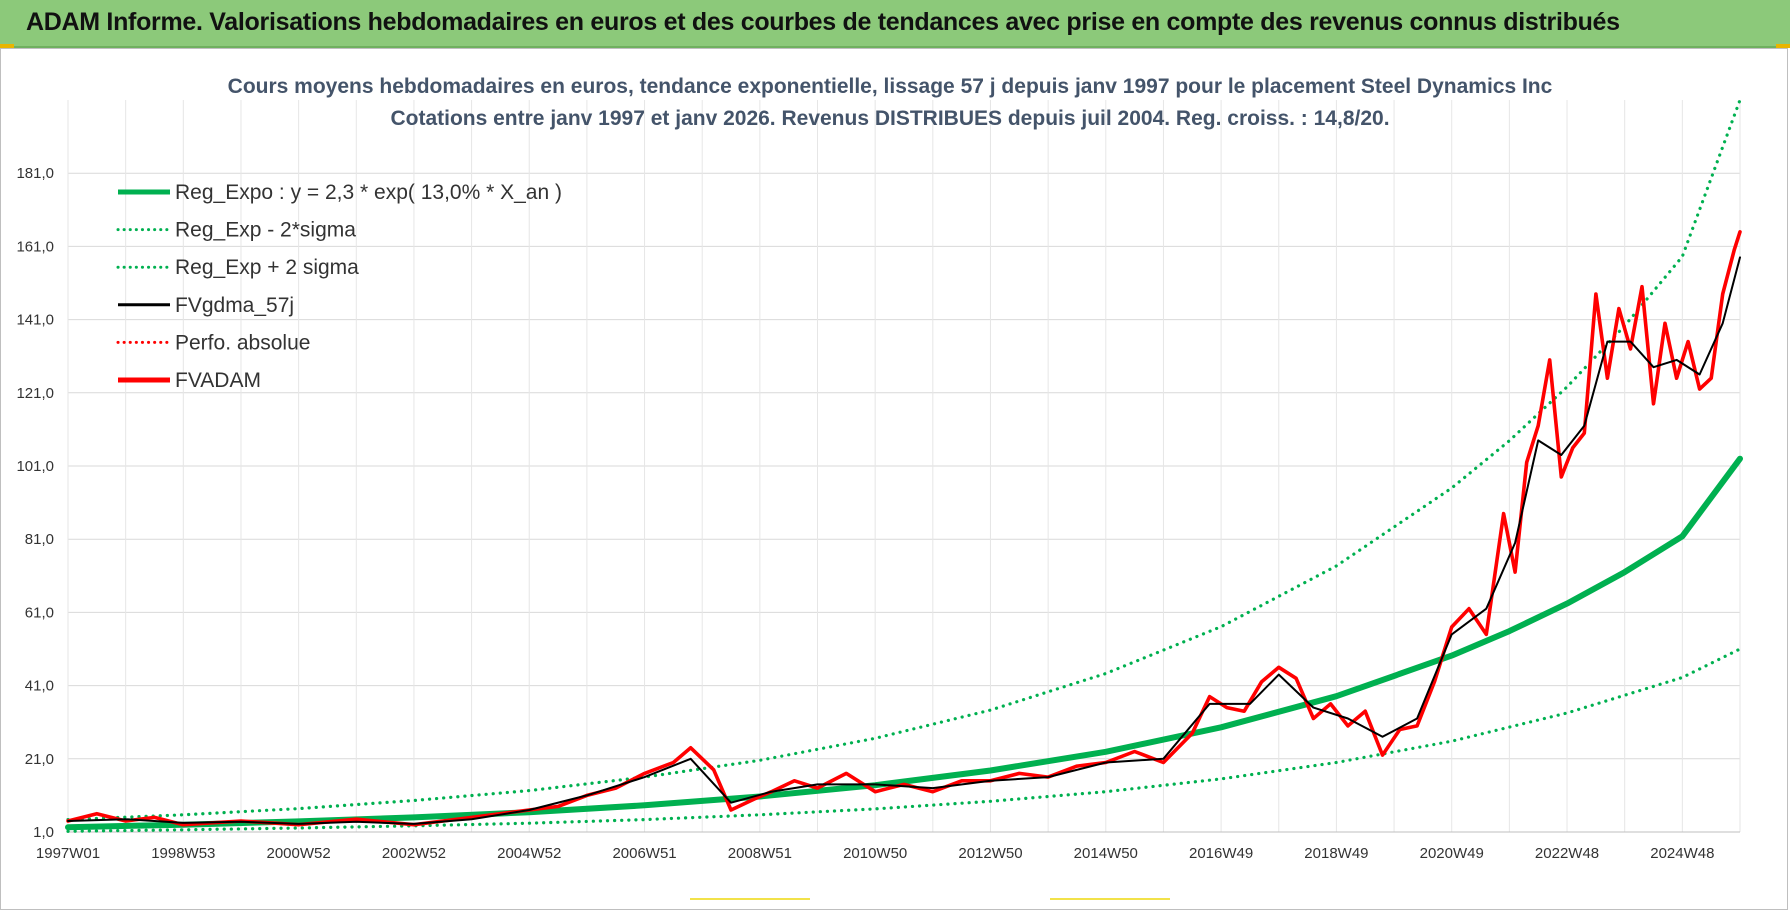 This screenshot has width=1790, height=912. Describe the element at coordinates (39, 539) in the screenshot. I see `y-tick-label: 81,0` at that location.